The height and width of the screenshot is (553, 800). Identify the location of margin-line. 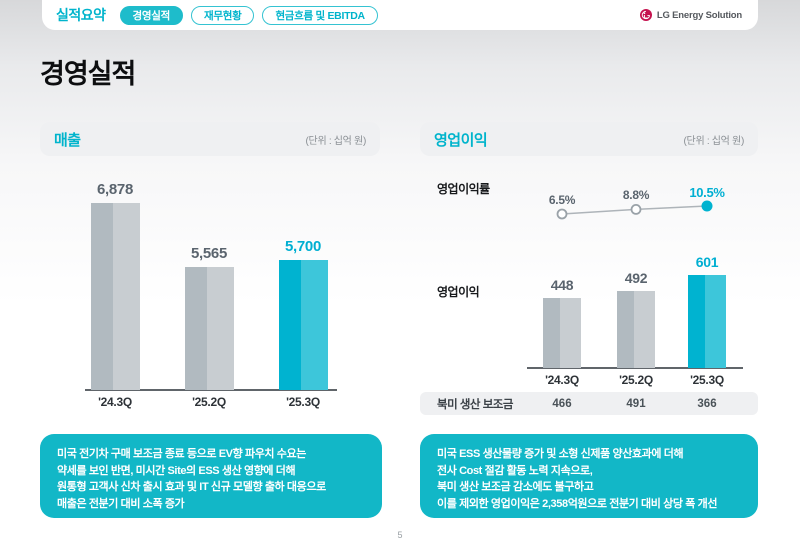
(634, 210).